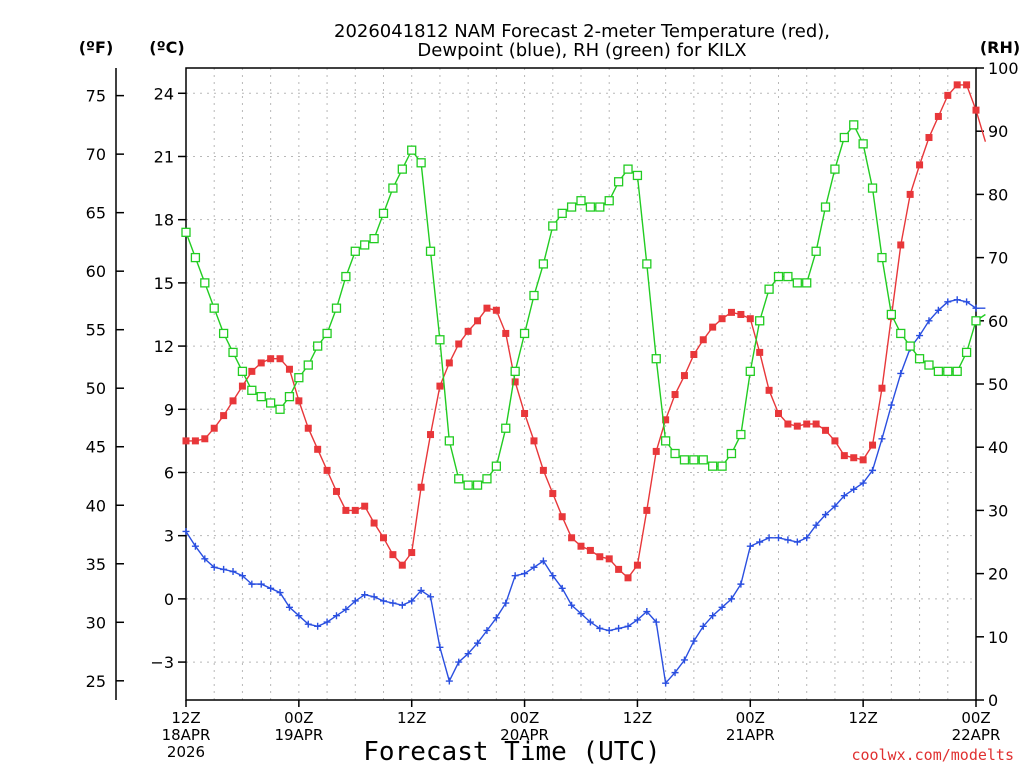  What do you see at coordinates (298, 735) in the screenshot?
I see `x-tick-label: 19APR` at bounding box center [298, 735].